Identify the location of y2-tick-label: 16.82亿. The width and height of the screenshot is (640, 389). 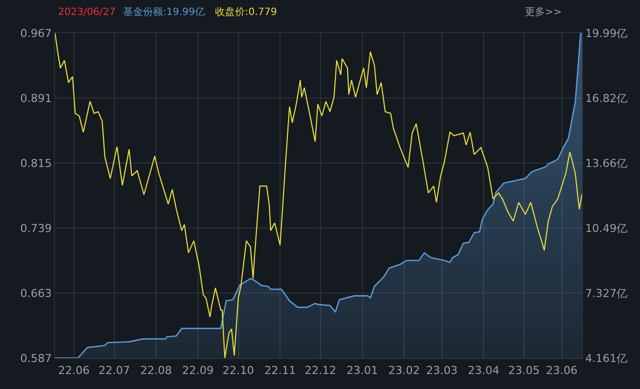
(606, 98).